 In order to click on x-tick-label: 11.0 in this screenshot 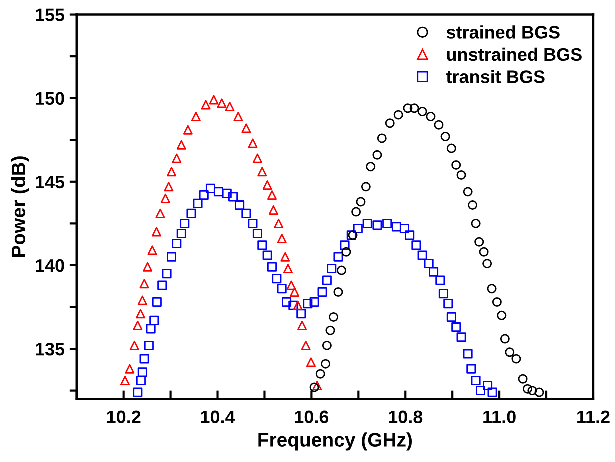, I will do `click(500, 417)`.